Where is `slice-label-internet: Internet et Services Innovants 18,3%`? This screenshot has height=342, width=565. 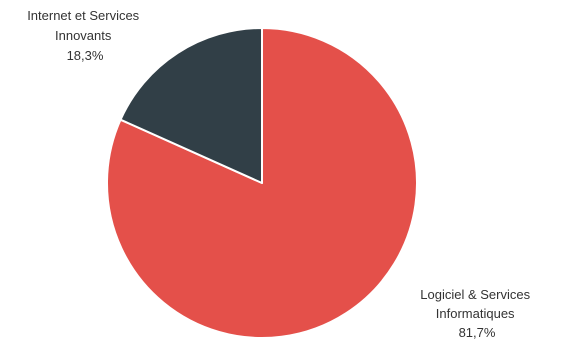
slice-label-internet: Internet et Services Innovants 18,3% is located at coordinates (85, 35).